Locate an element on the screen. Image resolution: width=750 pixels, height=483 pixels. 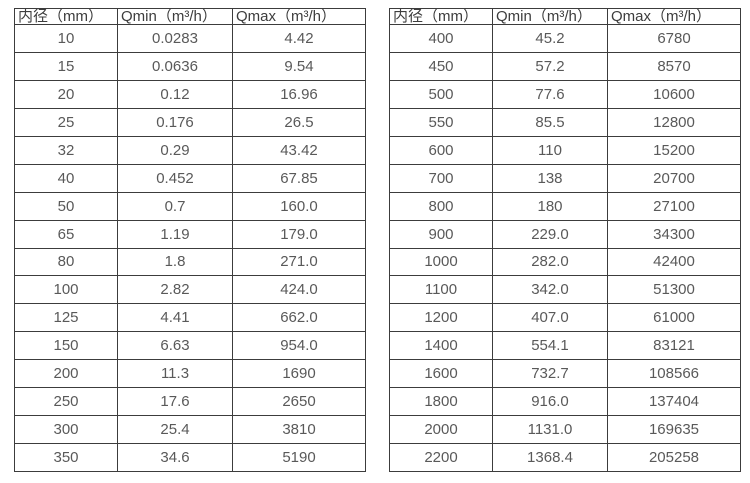
table-cell: 11.3 is located at coordinates (175, 374).